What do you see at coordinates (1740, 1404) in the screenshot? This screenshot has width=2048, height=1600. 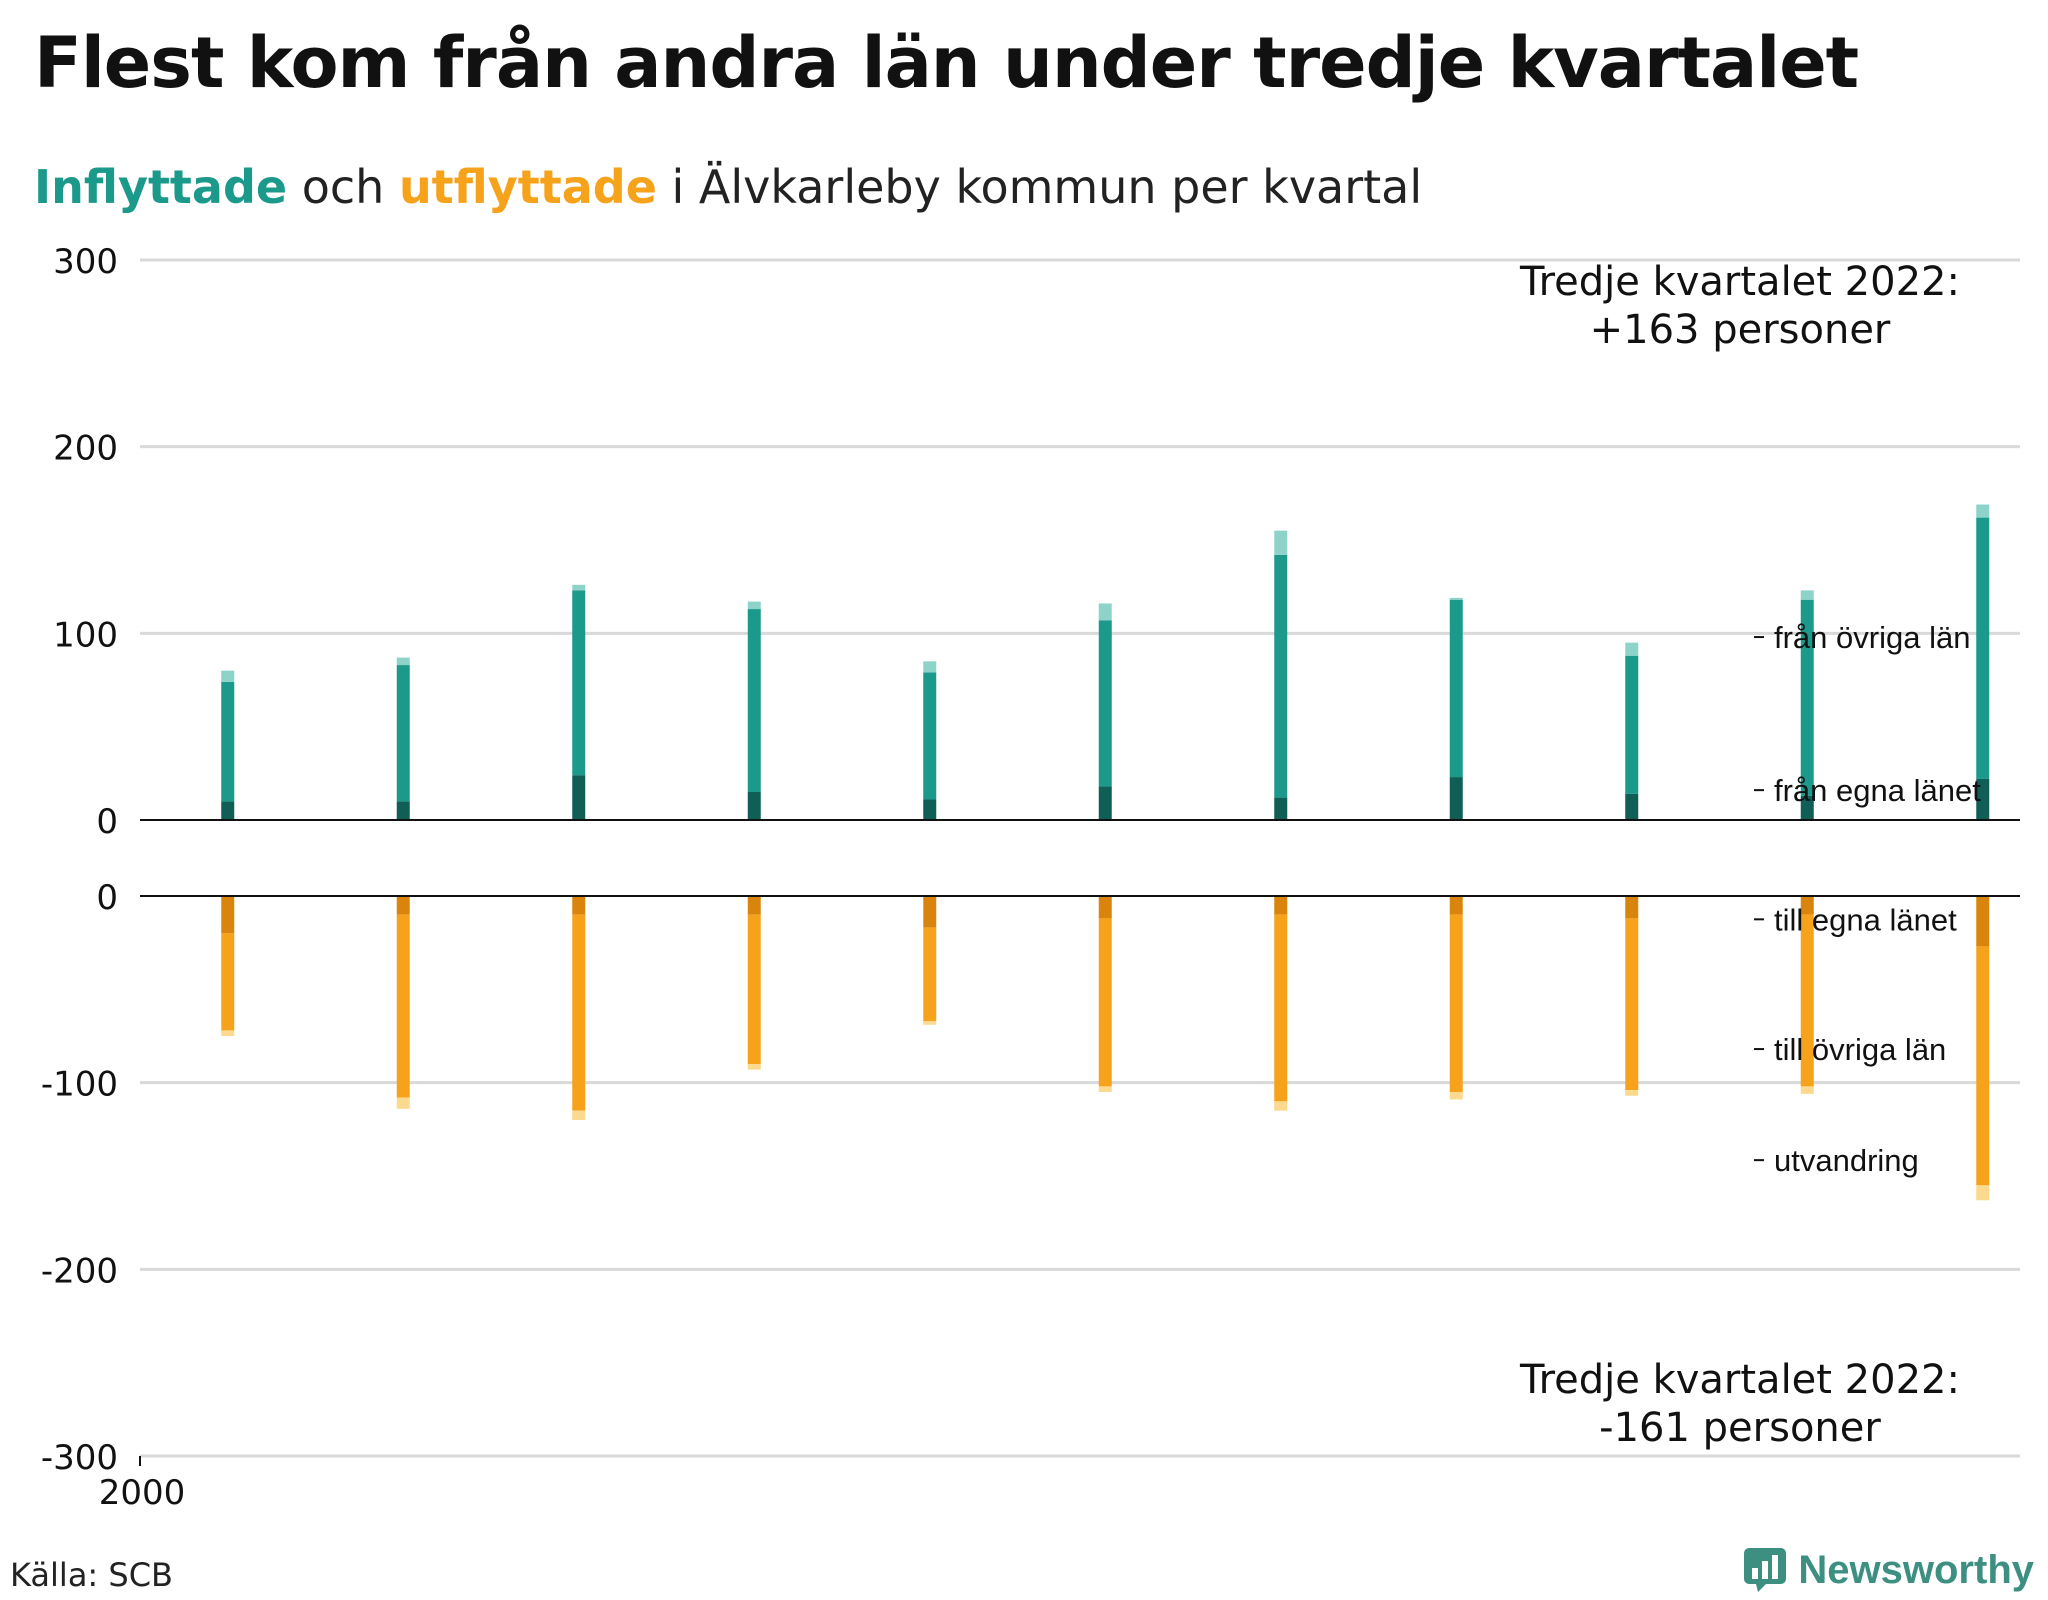 I see `annotation-bottom: Tredje kvartalet 2022: -161 personer` at bounding box center [1740, 1404].